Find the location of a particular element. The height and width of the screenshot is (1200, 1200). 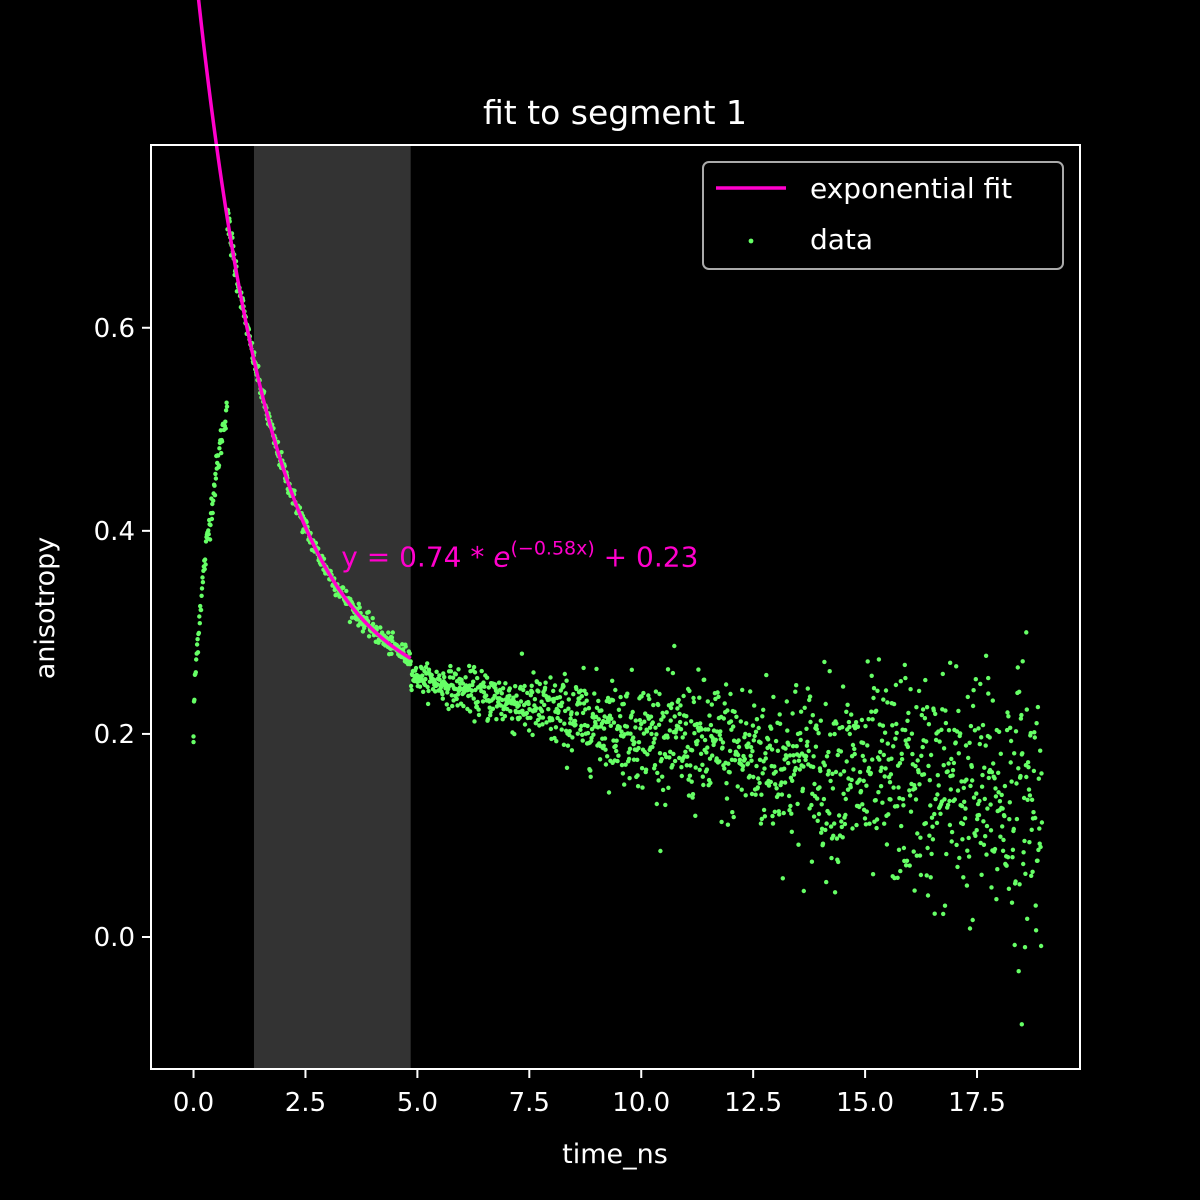

x-tick-label: 0.0 is located at coordinates (193, 1103).